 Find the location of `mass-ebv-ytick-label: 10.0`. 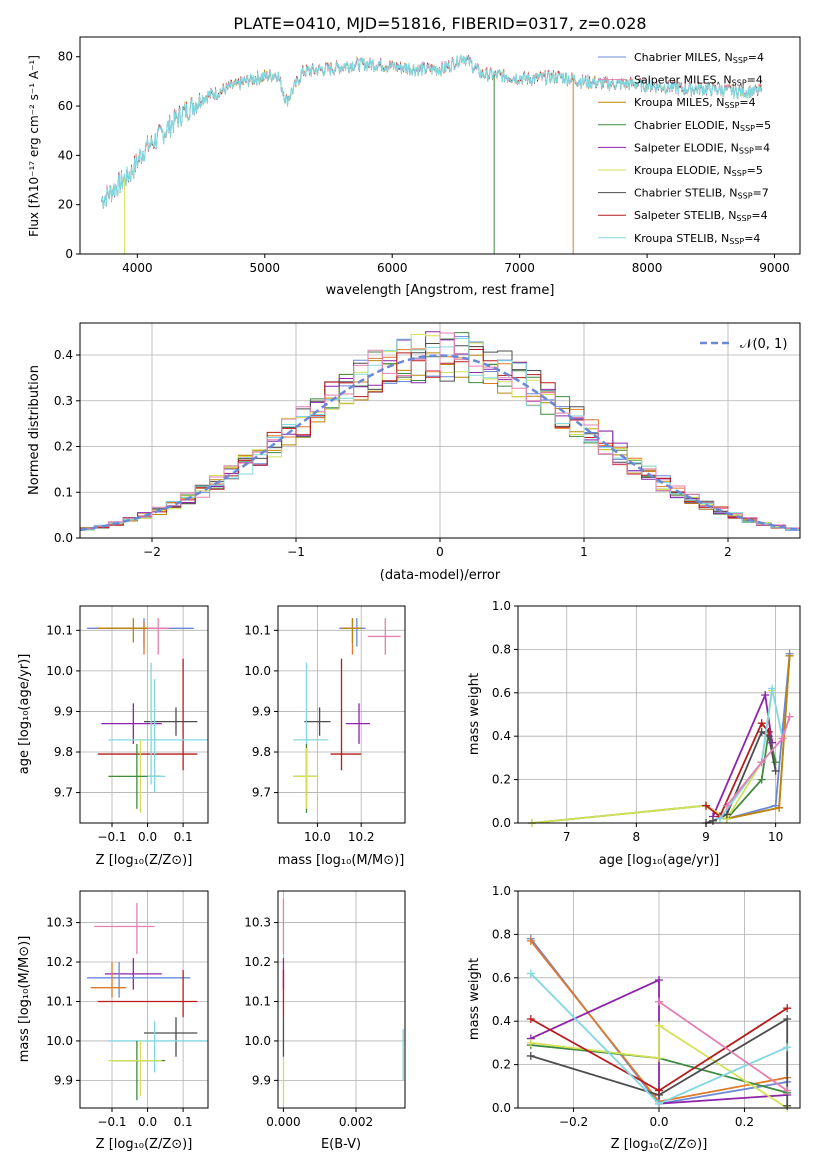

mass-ebv-ytick-label: 10.0 is located at coordinates (257, 1041).